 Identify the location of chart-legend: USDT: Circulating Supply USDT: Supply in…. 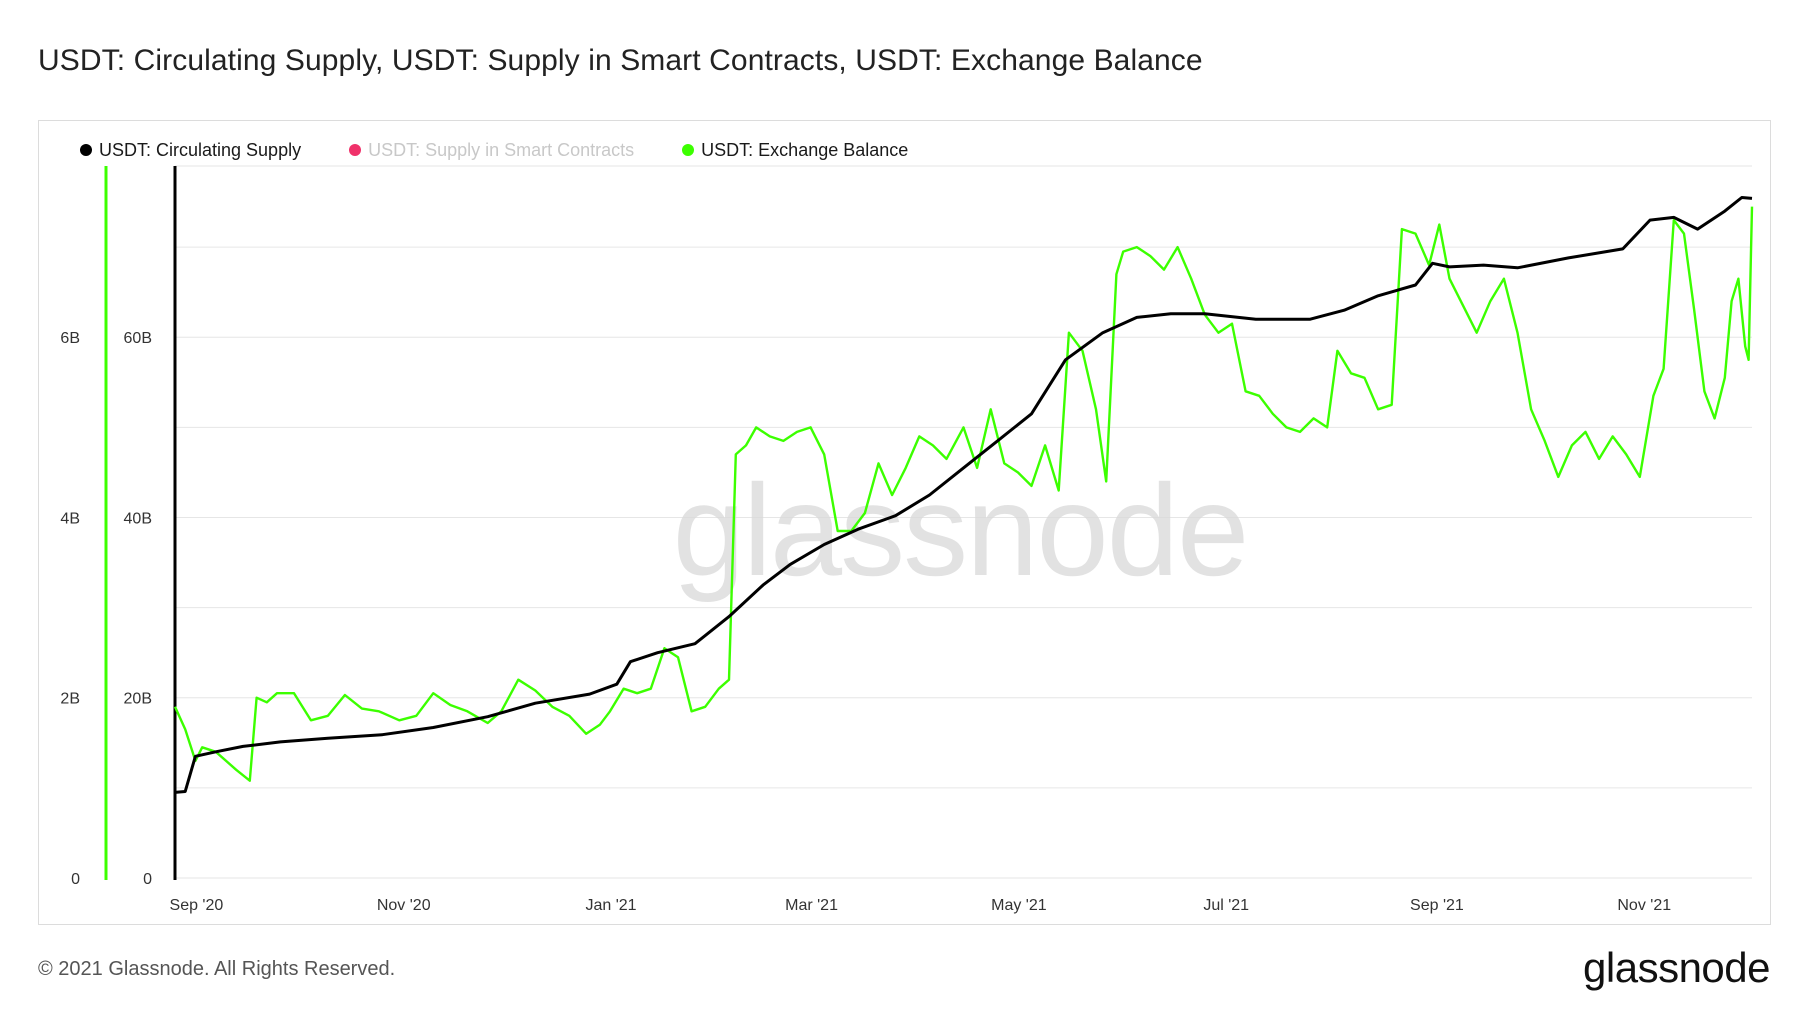
(518, 150).